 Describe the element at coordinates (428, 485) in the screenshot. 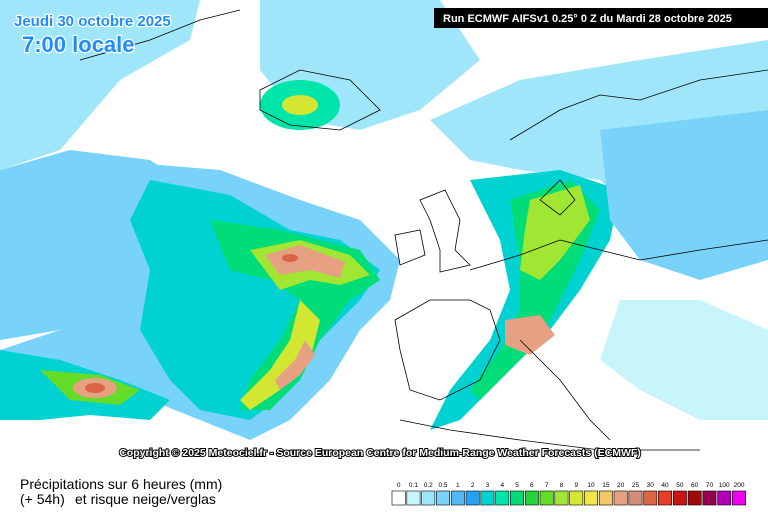

I see `legend-label: 0.2` at that location.